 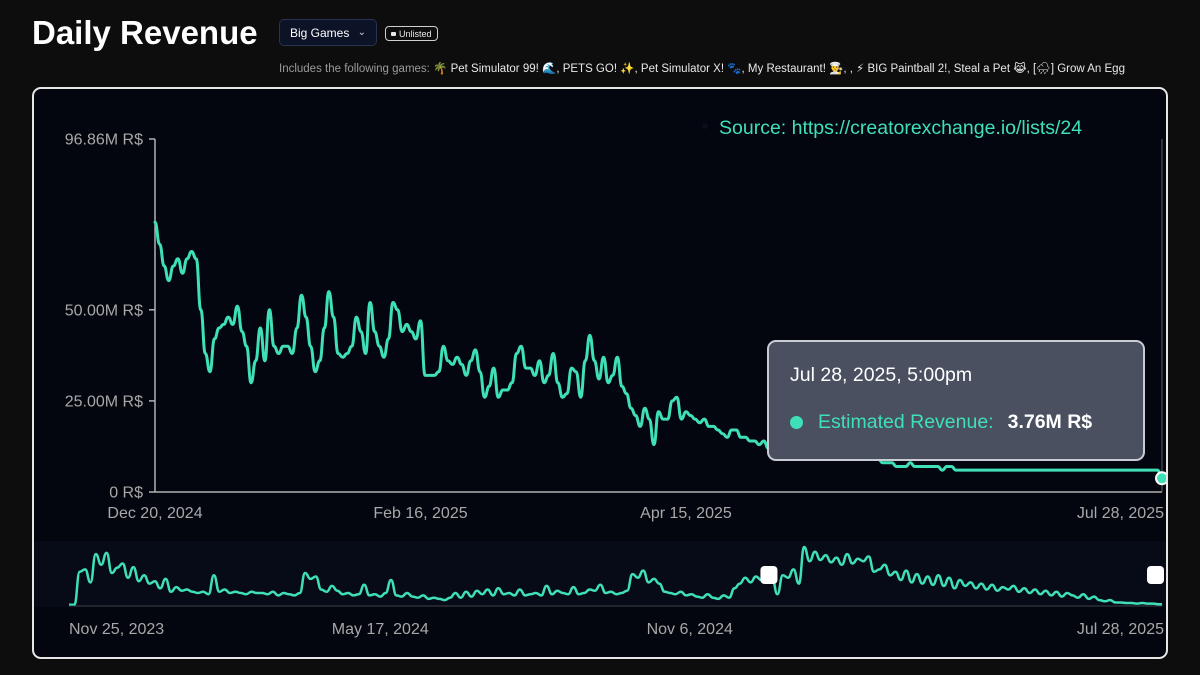 I want to click on navigator-x-tick-label: Nov 25, 2023, so click(x=116, y=629).